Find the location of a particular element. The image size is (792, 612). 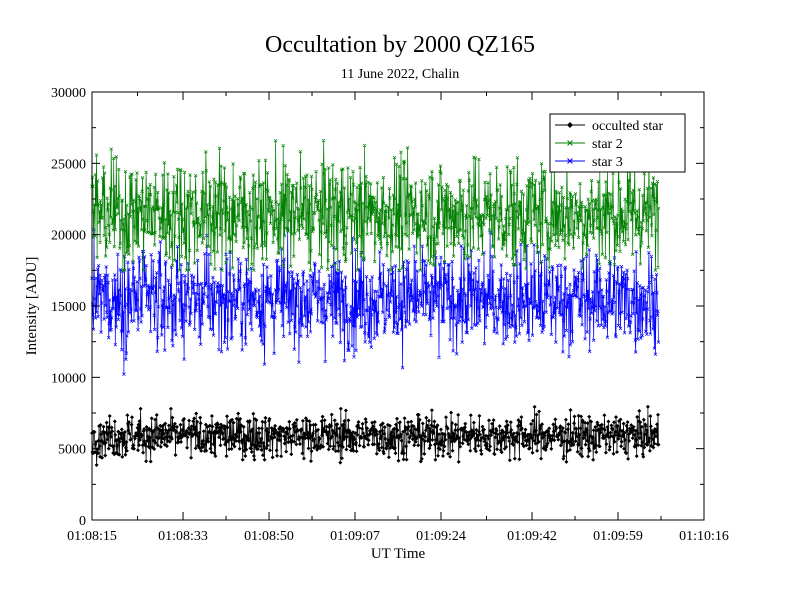

x-tick-label: 01:09:59 is located at coordinates (618, 536).